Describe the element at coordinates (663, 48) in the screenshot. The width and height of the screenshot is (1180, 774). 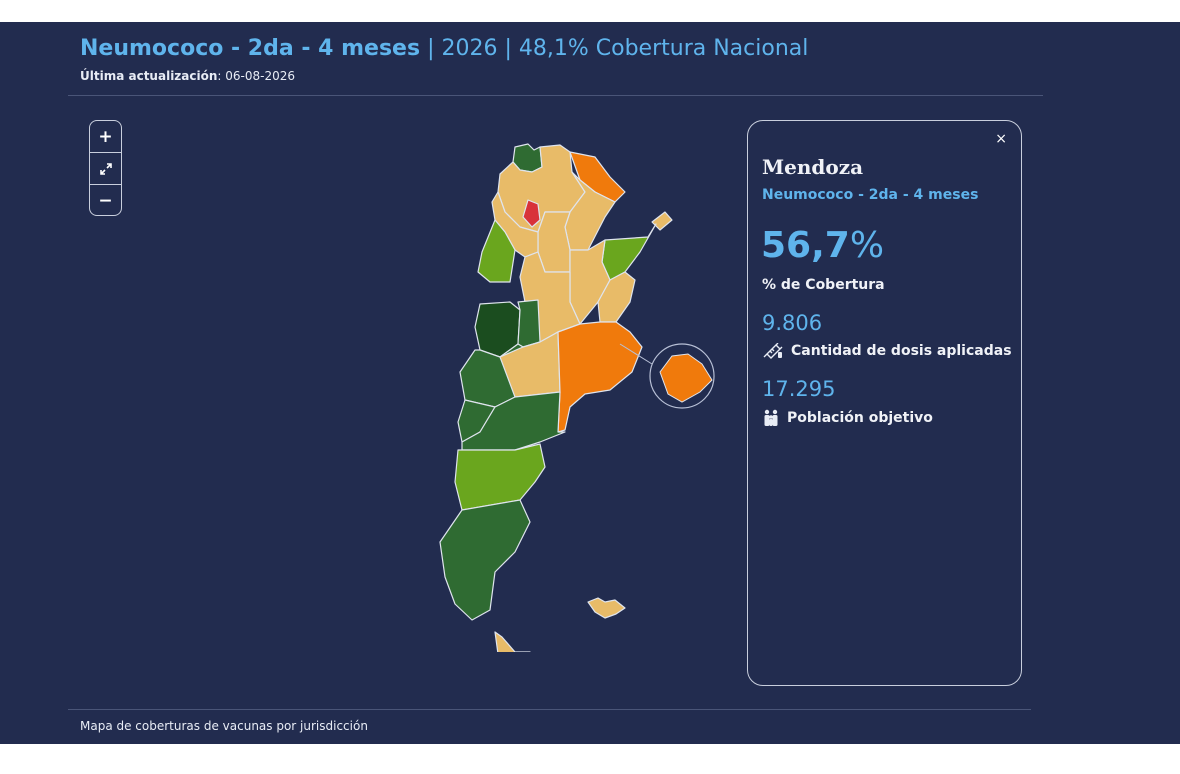
I see `title-coverage: 48,1% Cobertura Nacional` at that location.